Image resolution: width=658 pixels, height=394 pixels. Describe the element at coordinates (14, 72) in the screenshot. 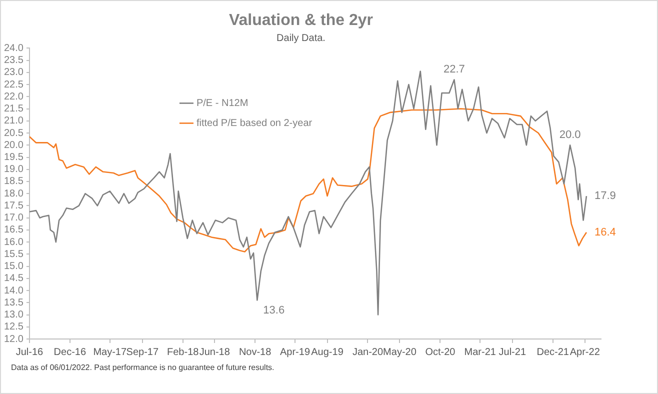

I see `y-tick-label: 23.0` at that location.